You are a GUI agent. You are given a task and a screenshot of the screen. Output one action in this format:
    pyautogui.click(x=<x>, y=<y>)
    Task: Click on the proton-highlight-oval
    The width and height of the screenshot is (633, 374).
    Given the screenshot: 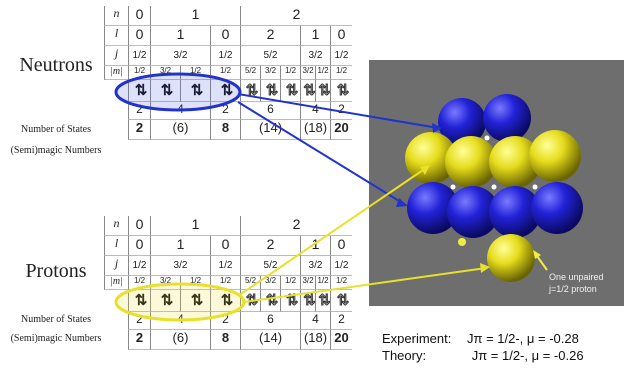 What is the action you would take?
    pyautogui.click(x=180, y=302)
    